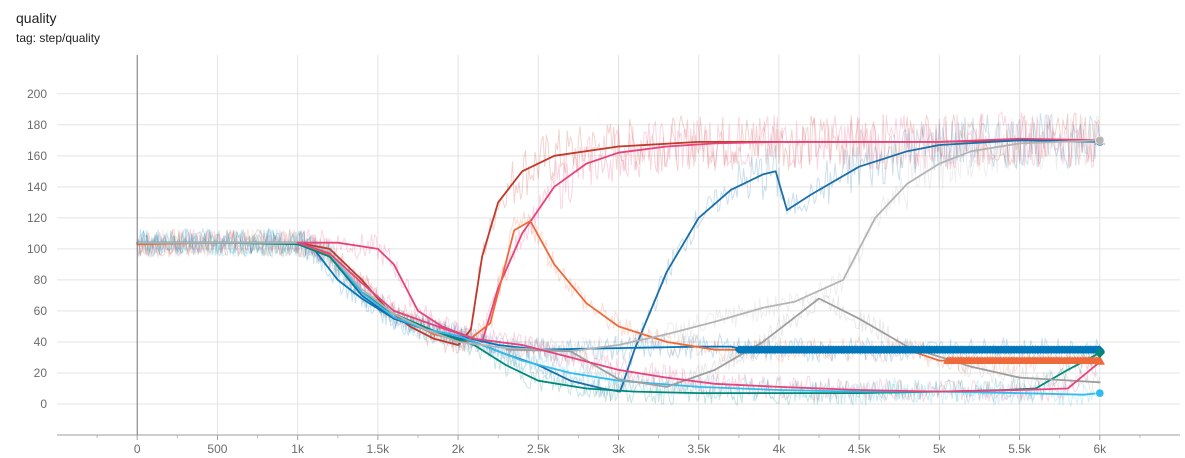 This screenshot has height=458, width=1185. Describe the element at coordinates (539, 449) in the screenshot. I see `x-tick-label: 2.5k` at that location.